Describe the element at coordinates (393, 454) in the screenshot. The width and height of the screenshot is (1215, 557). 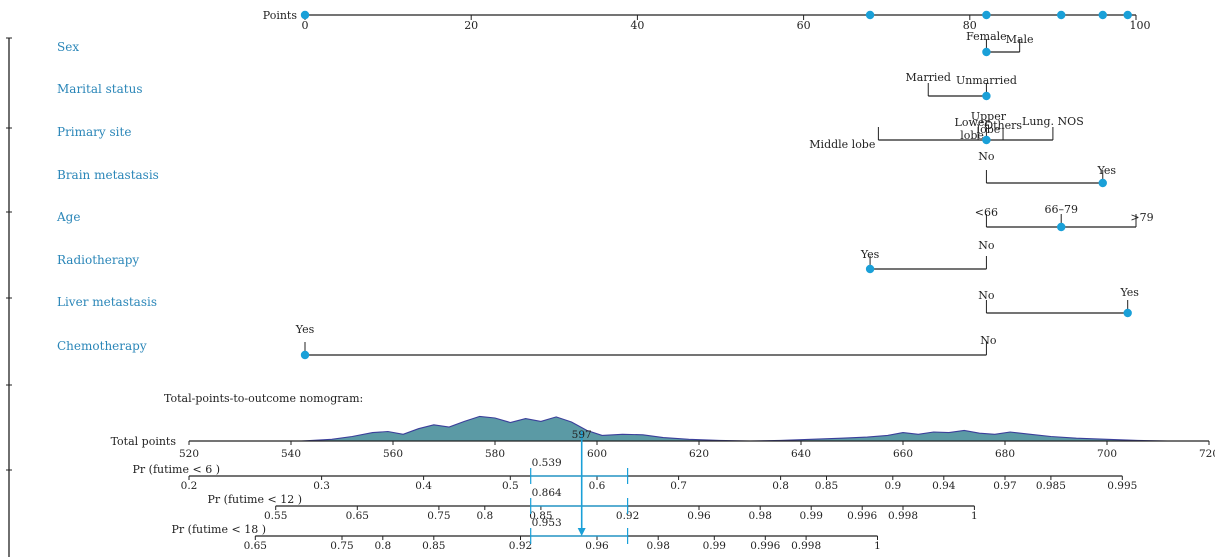
I see `total-points-tick-label: 560` at that location.